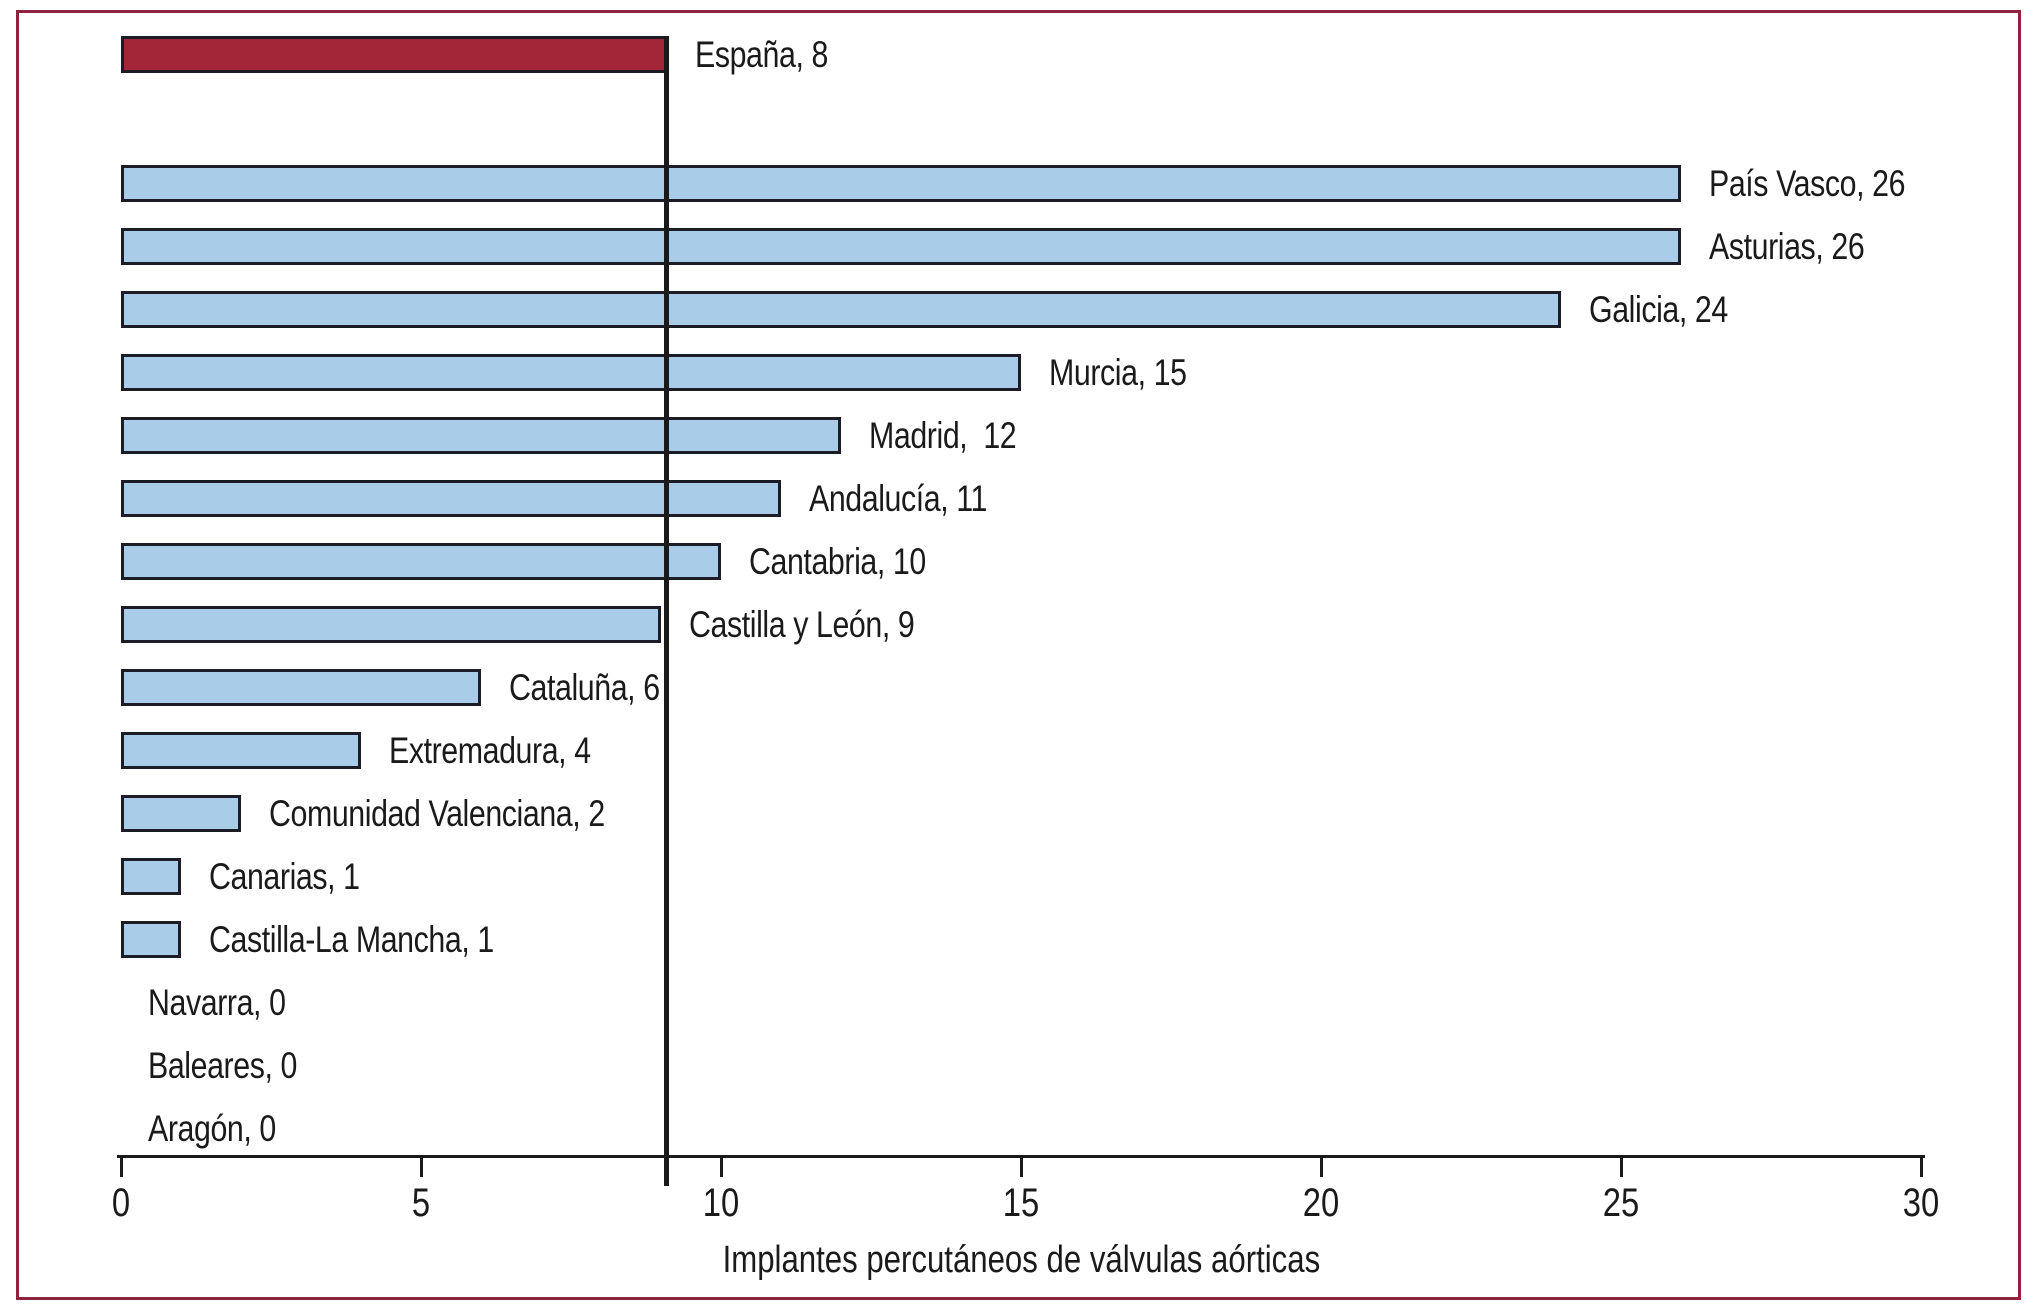 Image resolution: width=2041 pixels, height=1312 pixels. What do you see at coordinates (1071, 624) in the screenshot?
I see `bar-row-castilla-y-leon: Castilla y León, 9` at bounding box center [1071, 624].